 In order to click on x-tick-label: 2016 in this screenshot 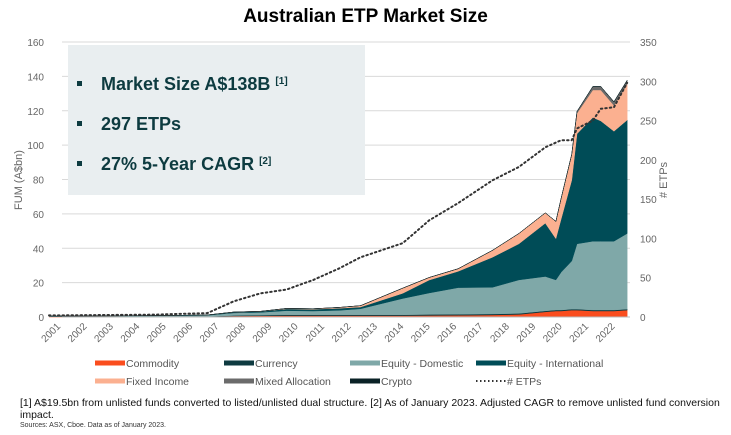, I will do `click(448, 333)`.